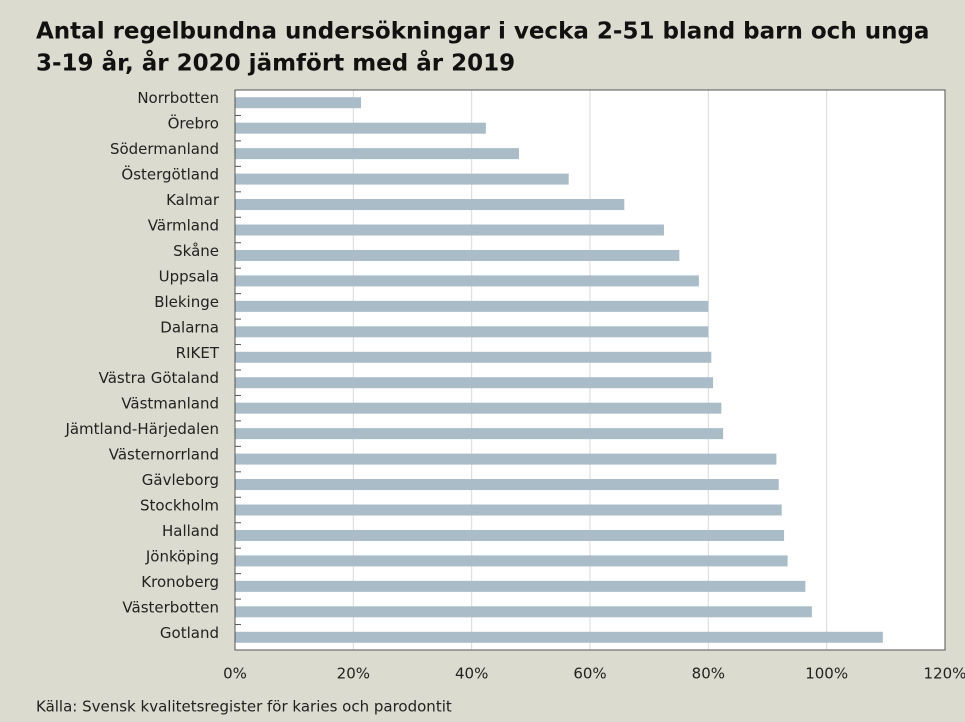 This screenshot has width=965, height=722. What do you see at coordinates (141, 429) in the screenshot?
I see `y-tick-label: Jämtland-Härjedalen` at bounding box center [141, 429].